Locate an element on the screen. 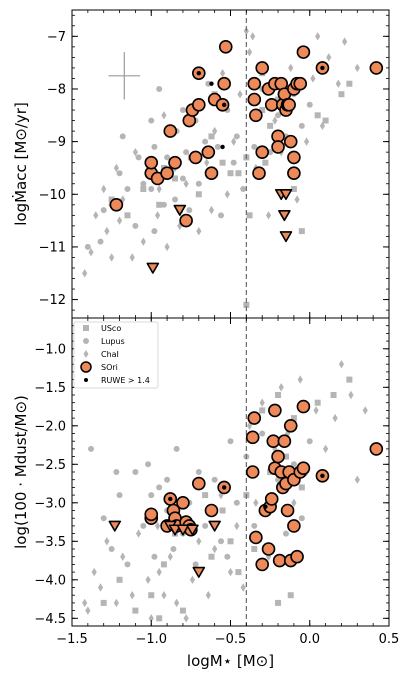  legend: USco Lupus ChaI SOri RUWE > 1.4 is located at coordinates (116, 355).